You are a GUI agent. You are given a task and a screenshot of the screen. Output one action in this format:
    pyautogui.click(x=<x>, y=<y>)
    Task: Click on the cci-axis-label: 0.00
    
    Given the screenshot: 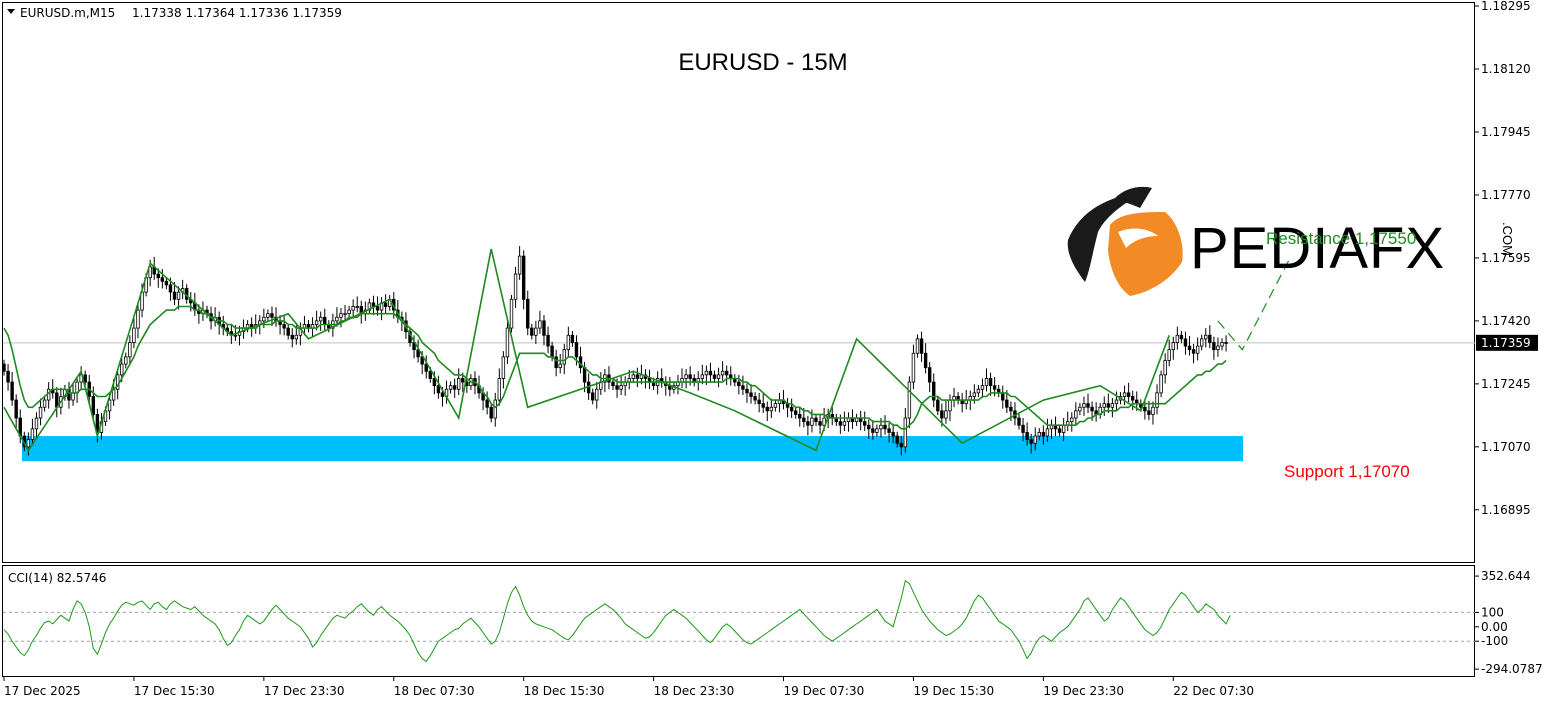 What is the action you would take?
    pyautogui.click(x=1494, y=627)
    